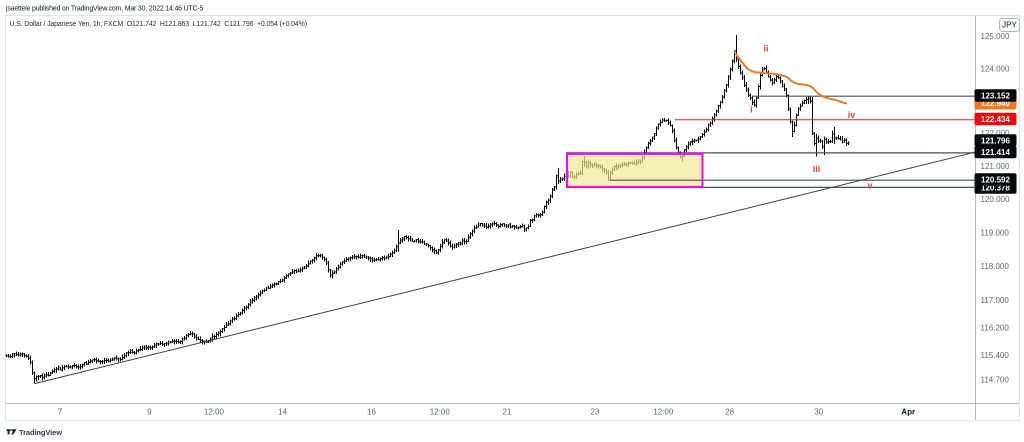 The width and height of the screenshot is (1024, 442). I want to click on svg-text: 121.000, so click(995, 166).